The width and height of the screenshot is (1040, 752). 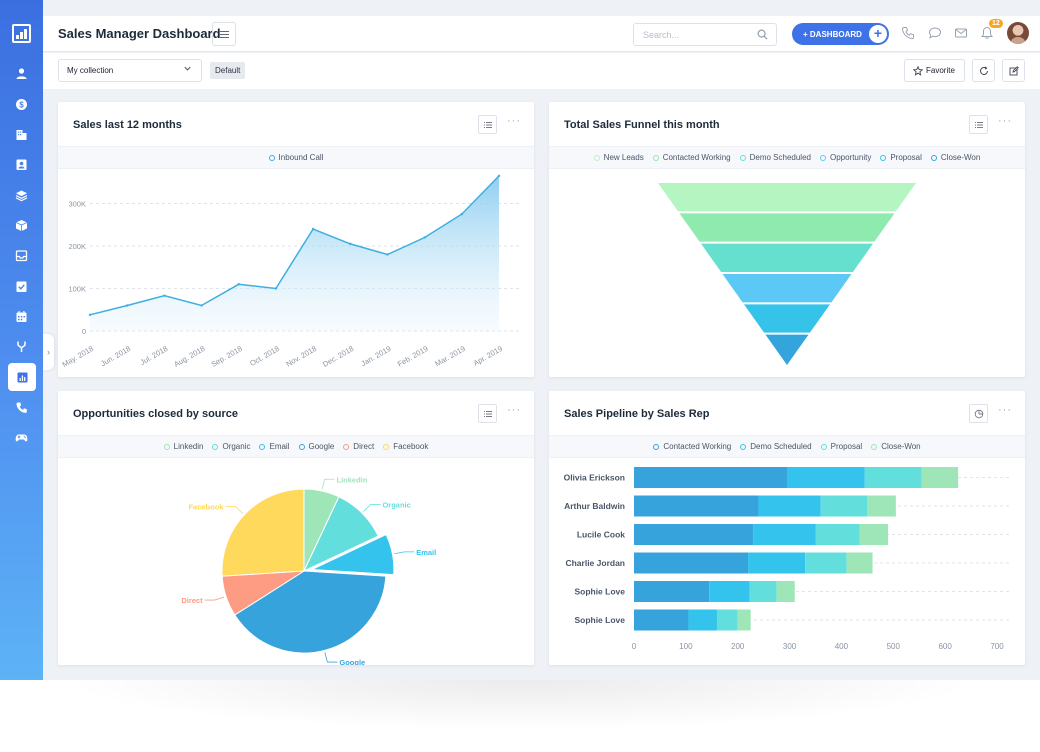 I want to click on sidebar-item-gamepad, so click(x=21, y=437).